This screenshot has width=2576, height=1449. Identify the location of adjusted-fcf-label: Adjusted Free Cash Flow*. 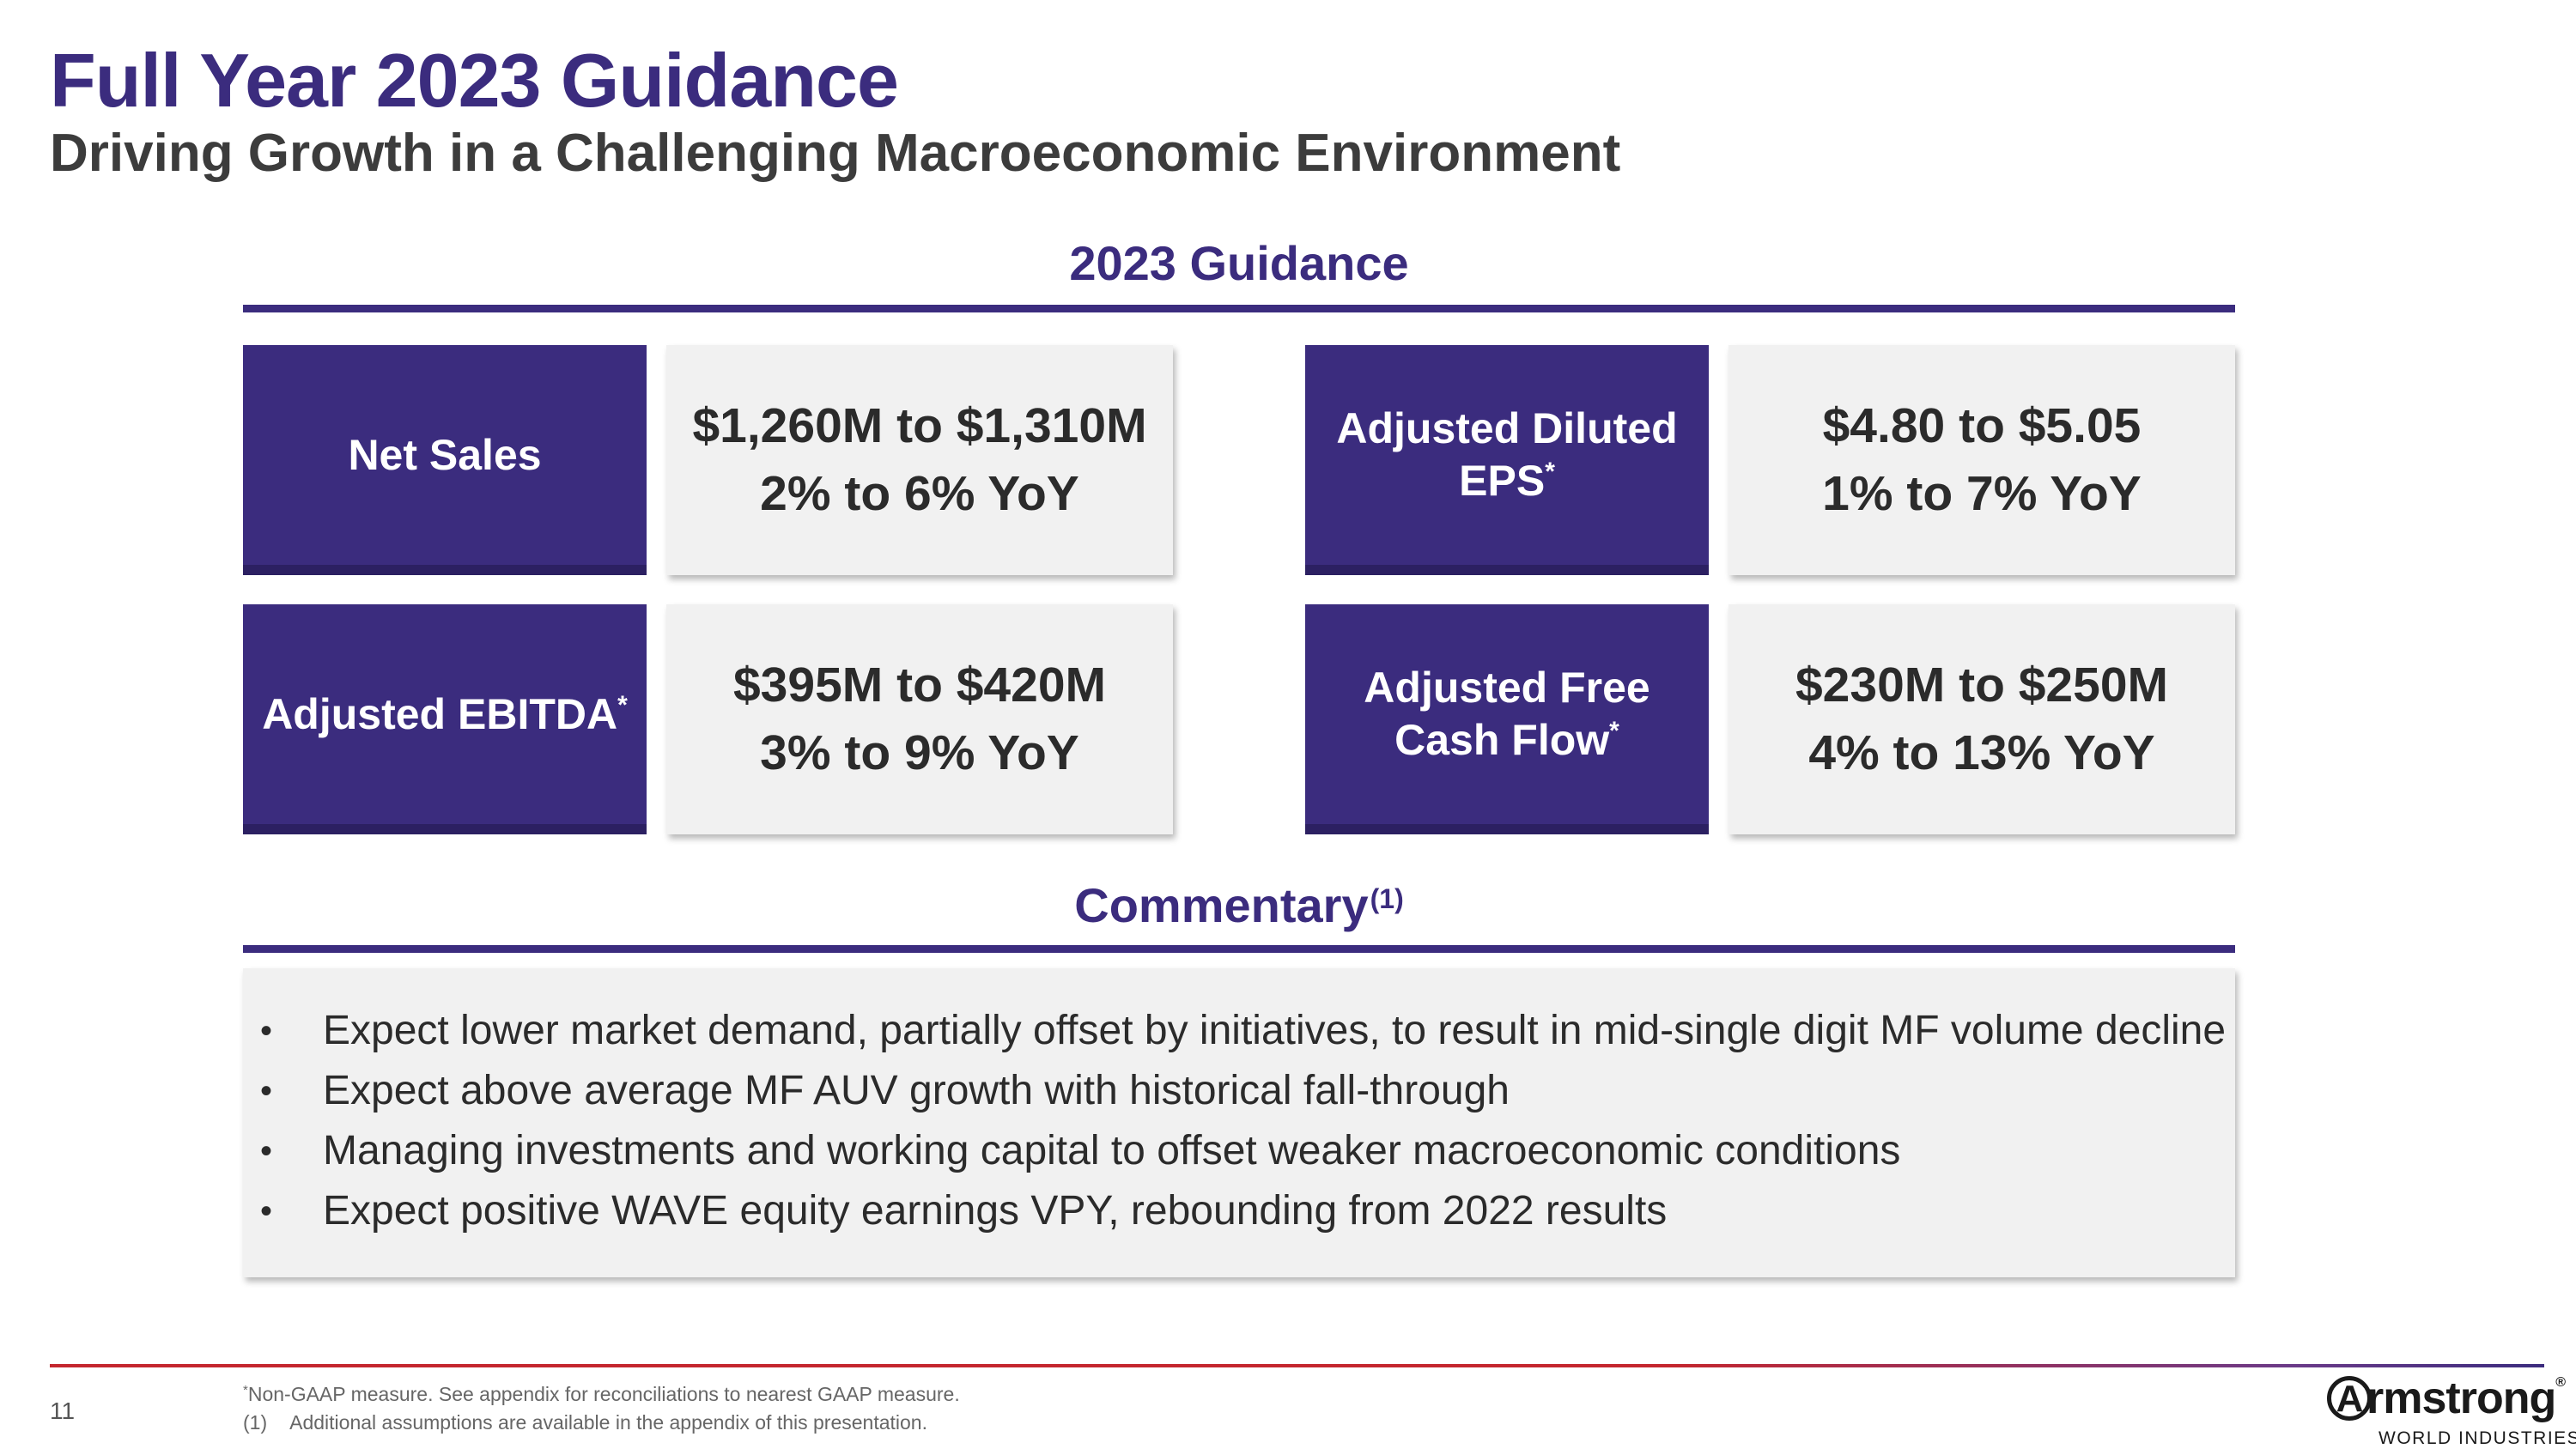
(1507, 719).